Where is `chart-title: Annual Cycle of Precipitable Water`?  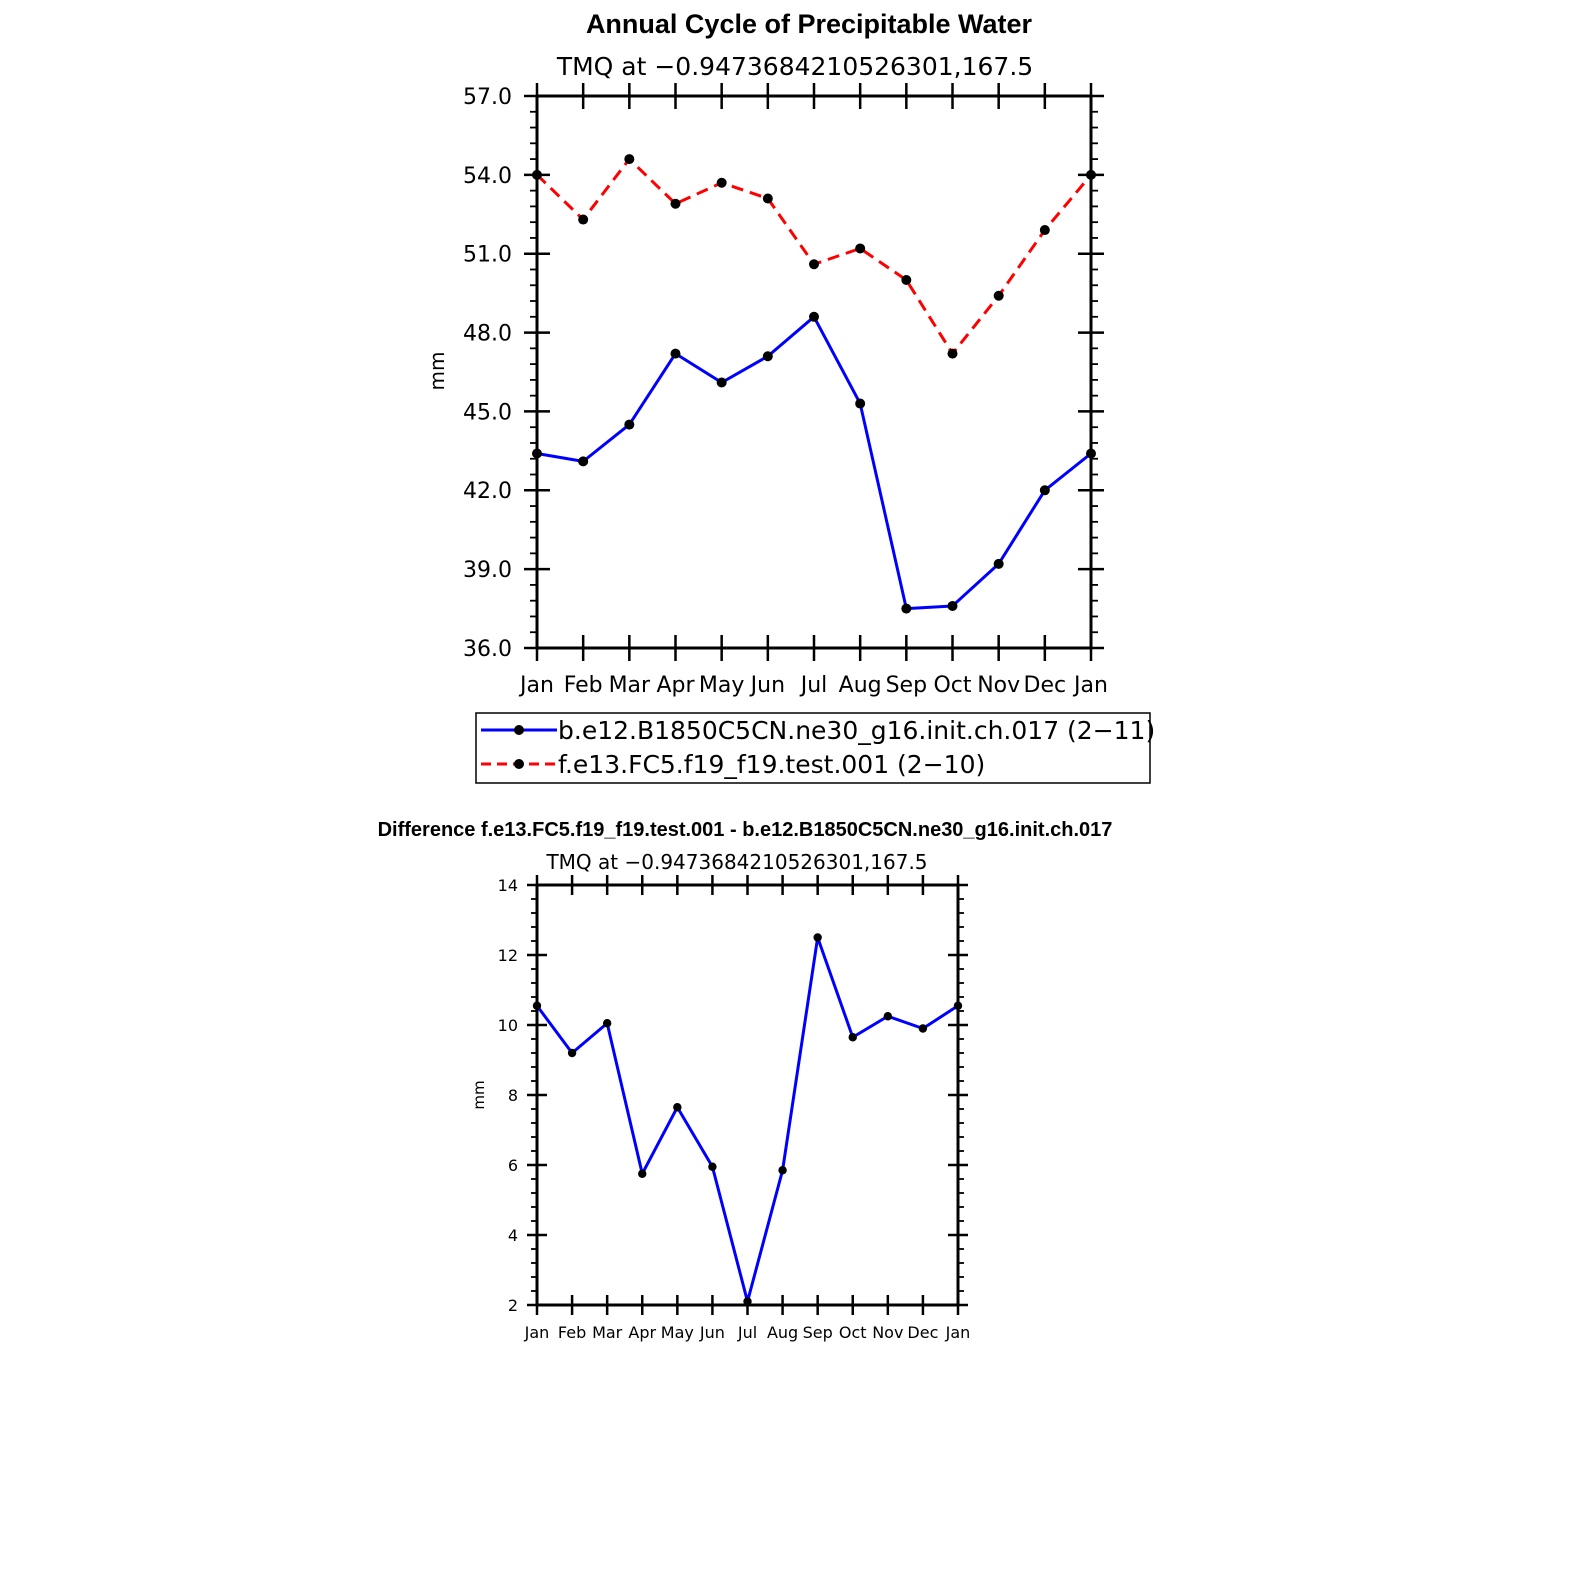
chart-title: Annual Cycle of Precipitable Water is located at coordinates (809, 24).